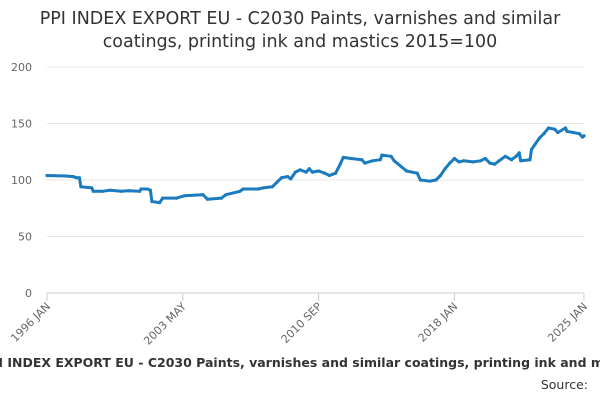 Image resolution: width=600 pixels, height=400 pixels. Describe the element at coordinates (567, 322) in the screenshot. I see `x-tick-label: 2025 JAN` at that location.